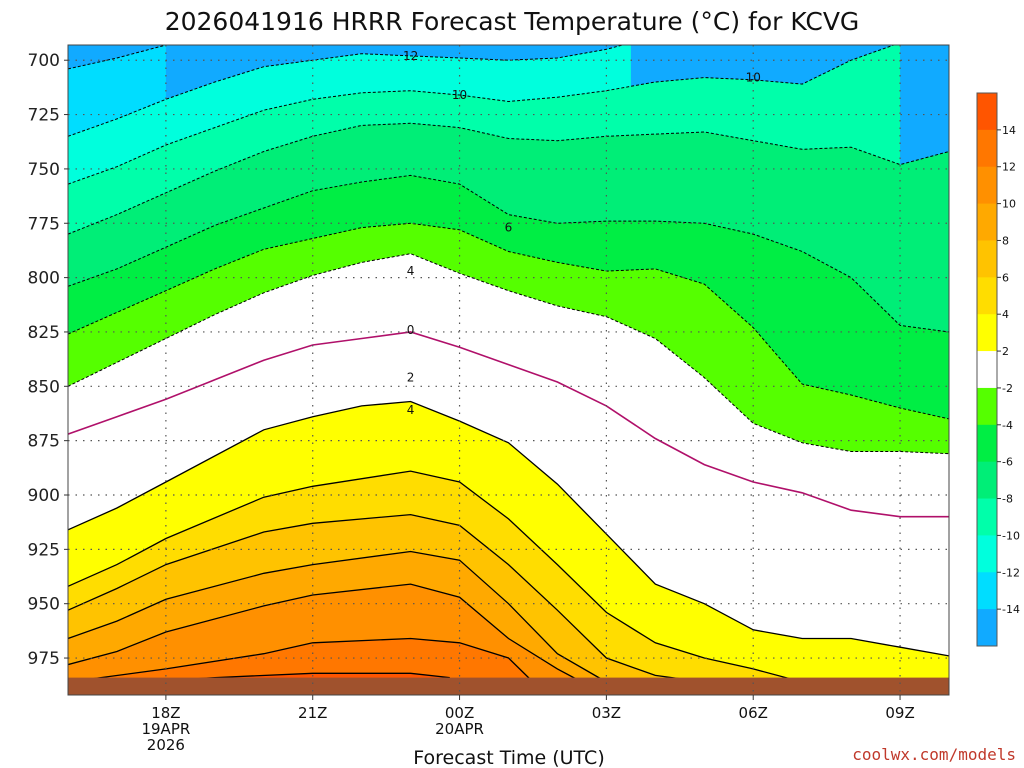  I want to click on xtick-label-09Z: 09Z, so click(899, 713).